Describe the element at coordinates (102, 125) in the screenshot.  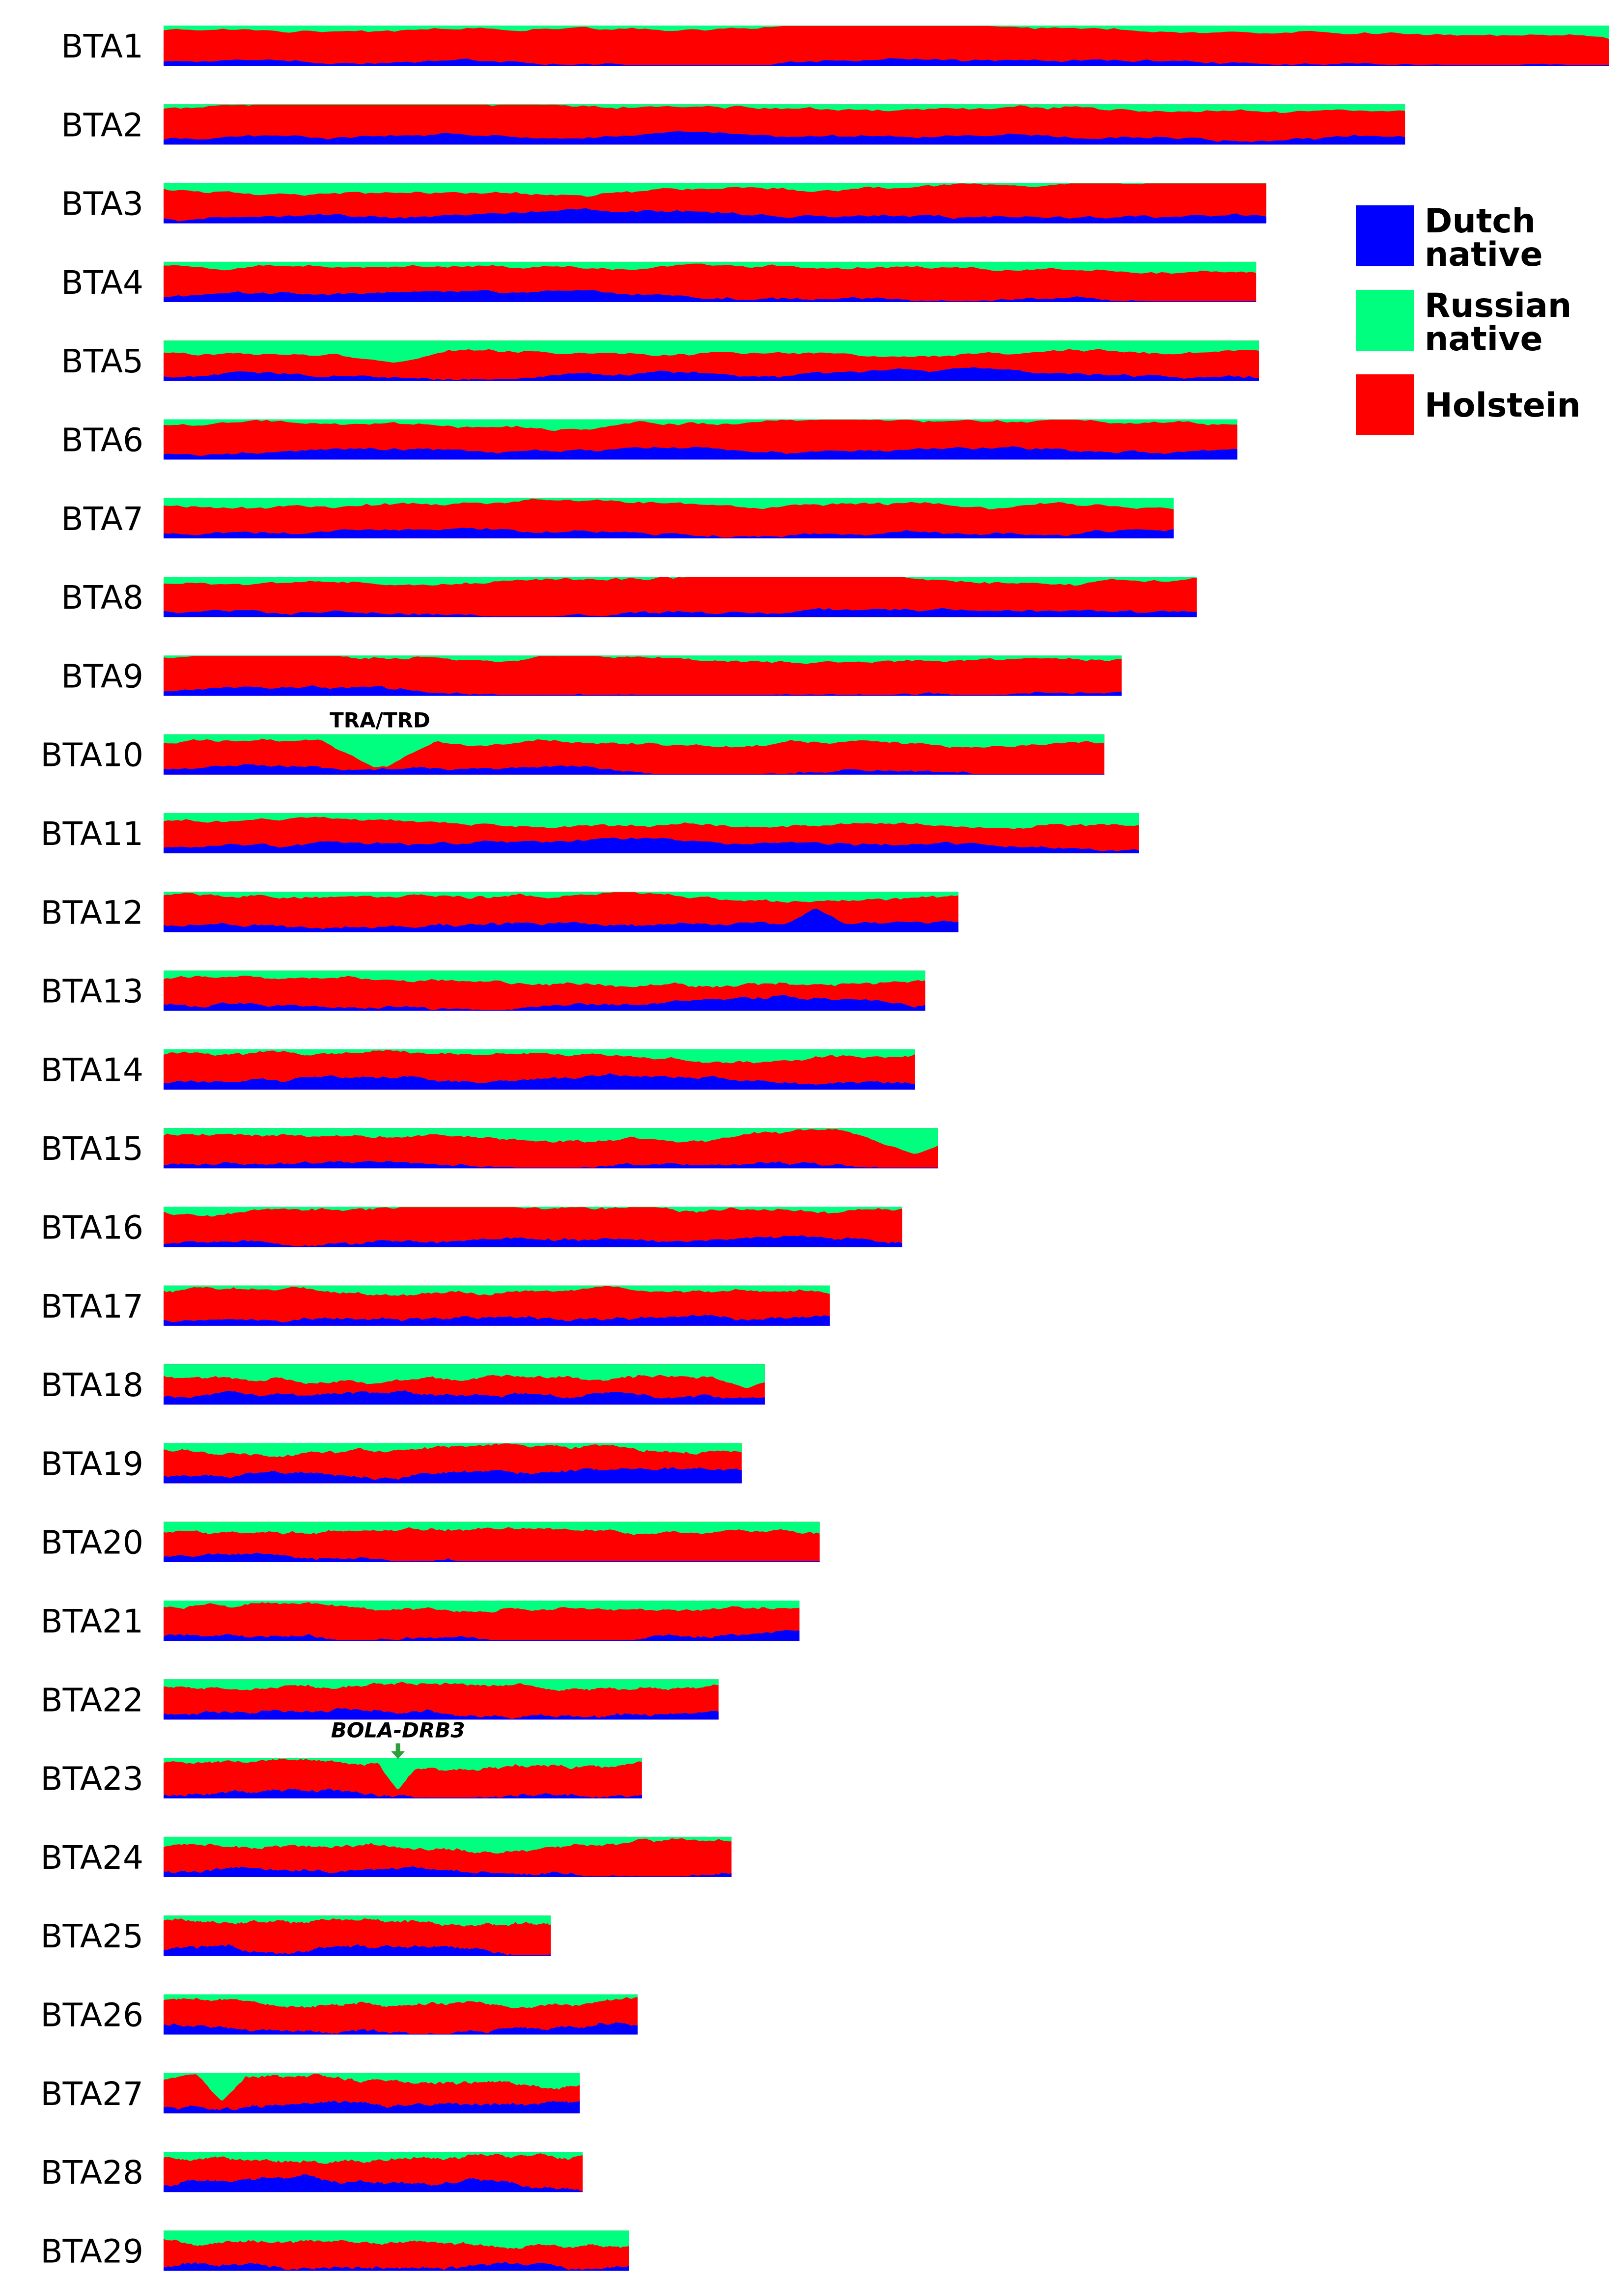
I see `chromosome-label: BTA2` at that location.